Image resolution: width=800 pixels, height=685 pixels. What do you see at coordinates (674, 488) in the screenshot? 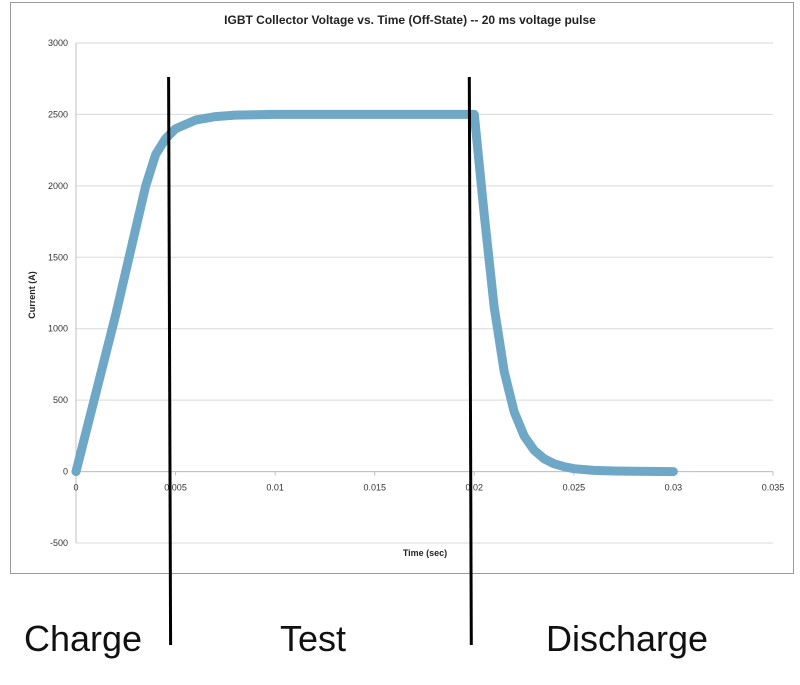
I see `x-tick-label: 0.03` at bounding box center [674, 488].